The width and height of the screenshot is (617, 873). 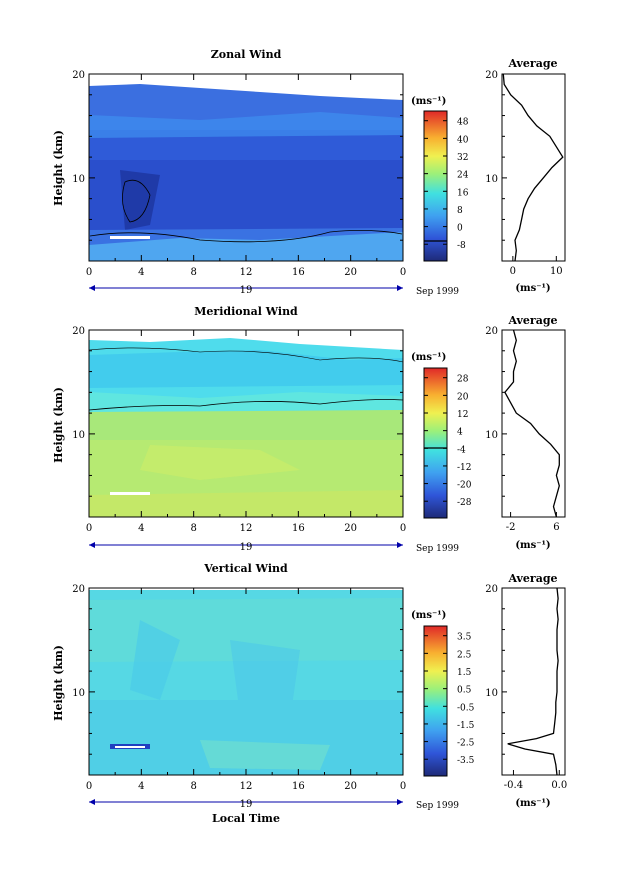 What do you see at coordinates (463, 123) in the screenshot?
I see `colorbar-tick-label: 48` at bounding box center [463, 123].